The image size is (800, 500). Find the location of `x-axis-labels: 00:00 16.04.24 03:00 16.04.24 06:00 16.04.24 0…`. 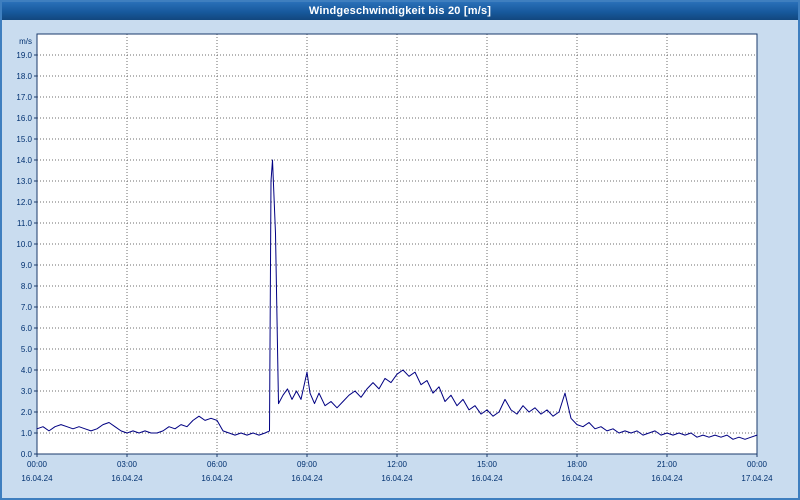

x-axis-labels: 00:00 16.04.24 03:00 16.04.24 06:00 16.04.24 0… is located at coordinates (397, 471).